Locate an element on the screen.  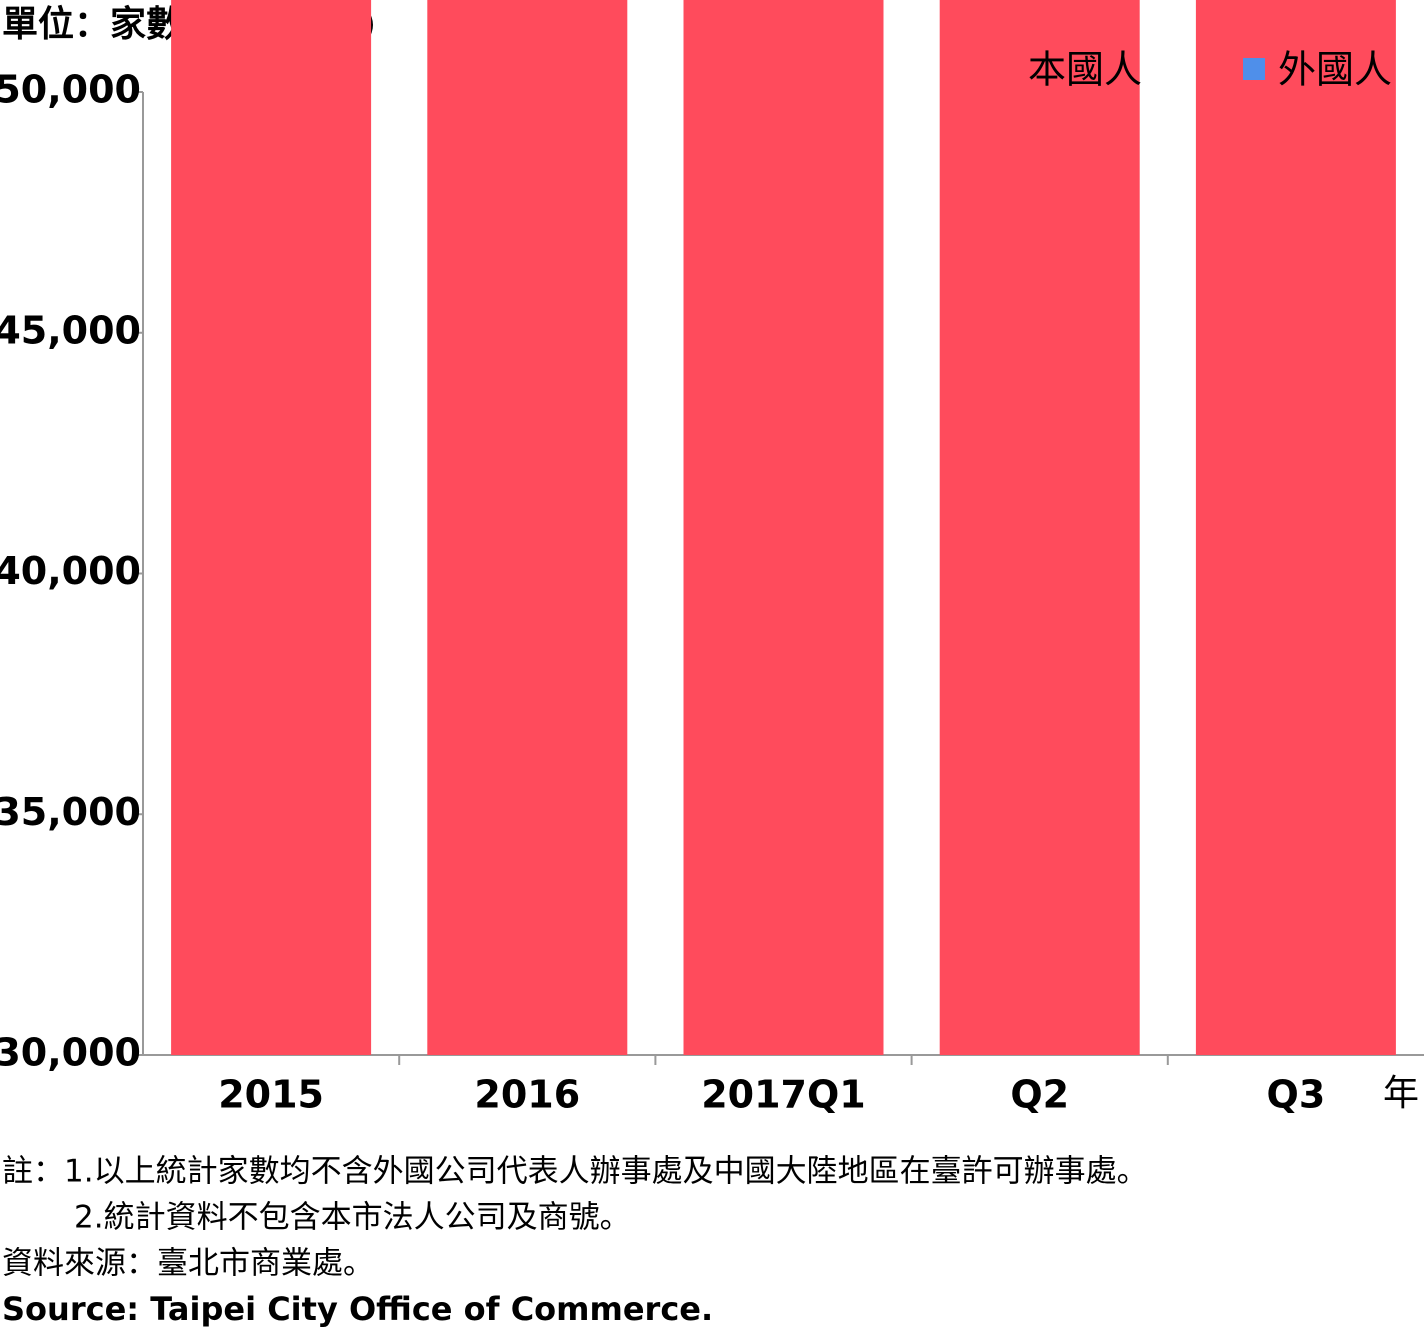
y-tick-label: 45,000 is located at coordinates (70, 330).